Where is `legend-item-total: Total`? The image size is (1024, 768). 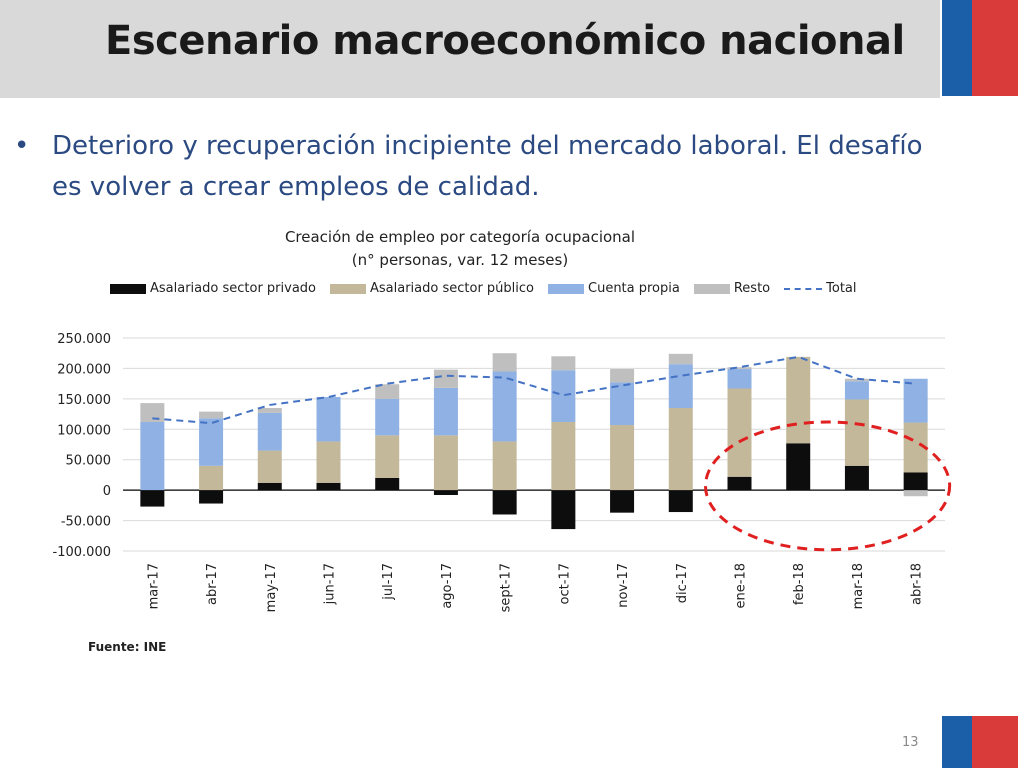
legend-item-total: Total is located at coordinates (820, 288).